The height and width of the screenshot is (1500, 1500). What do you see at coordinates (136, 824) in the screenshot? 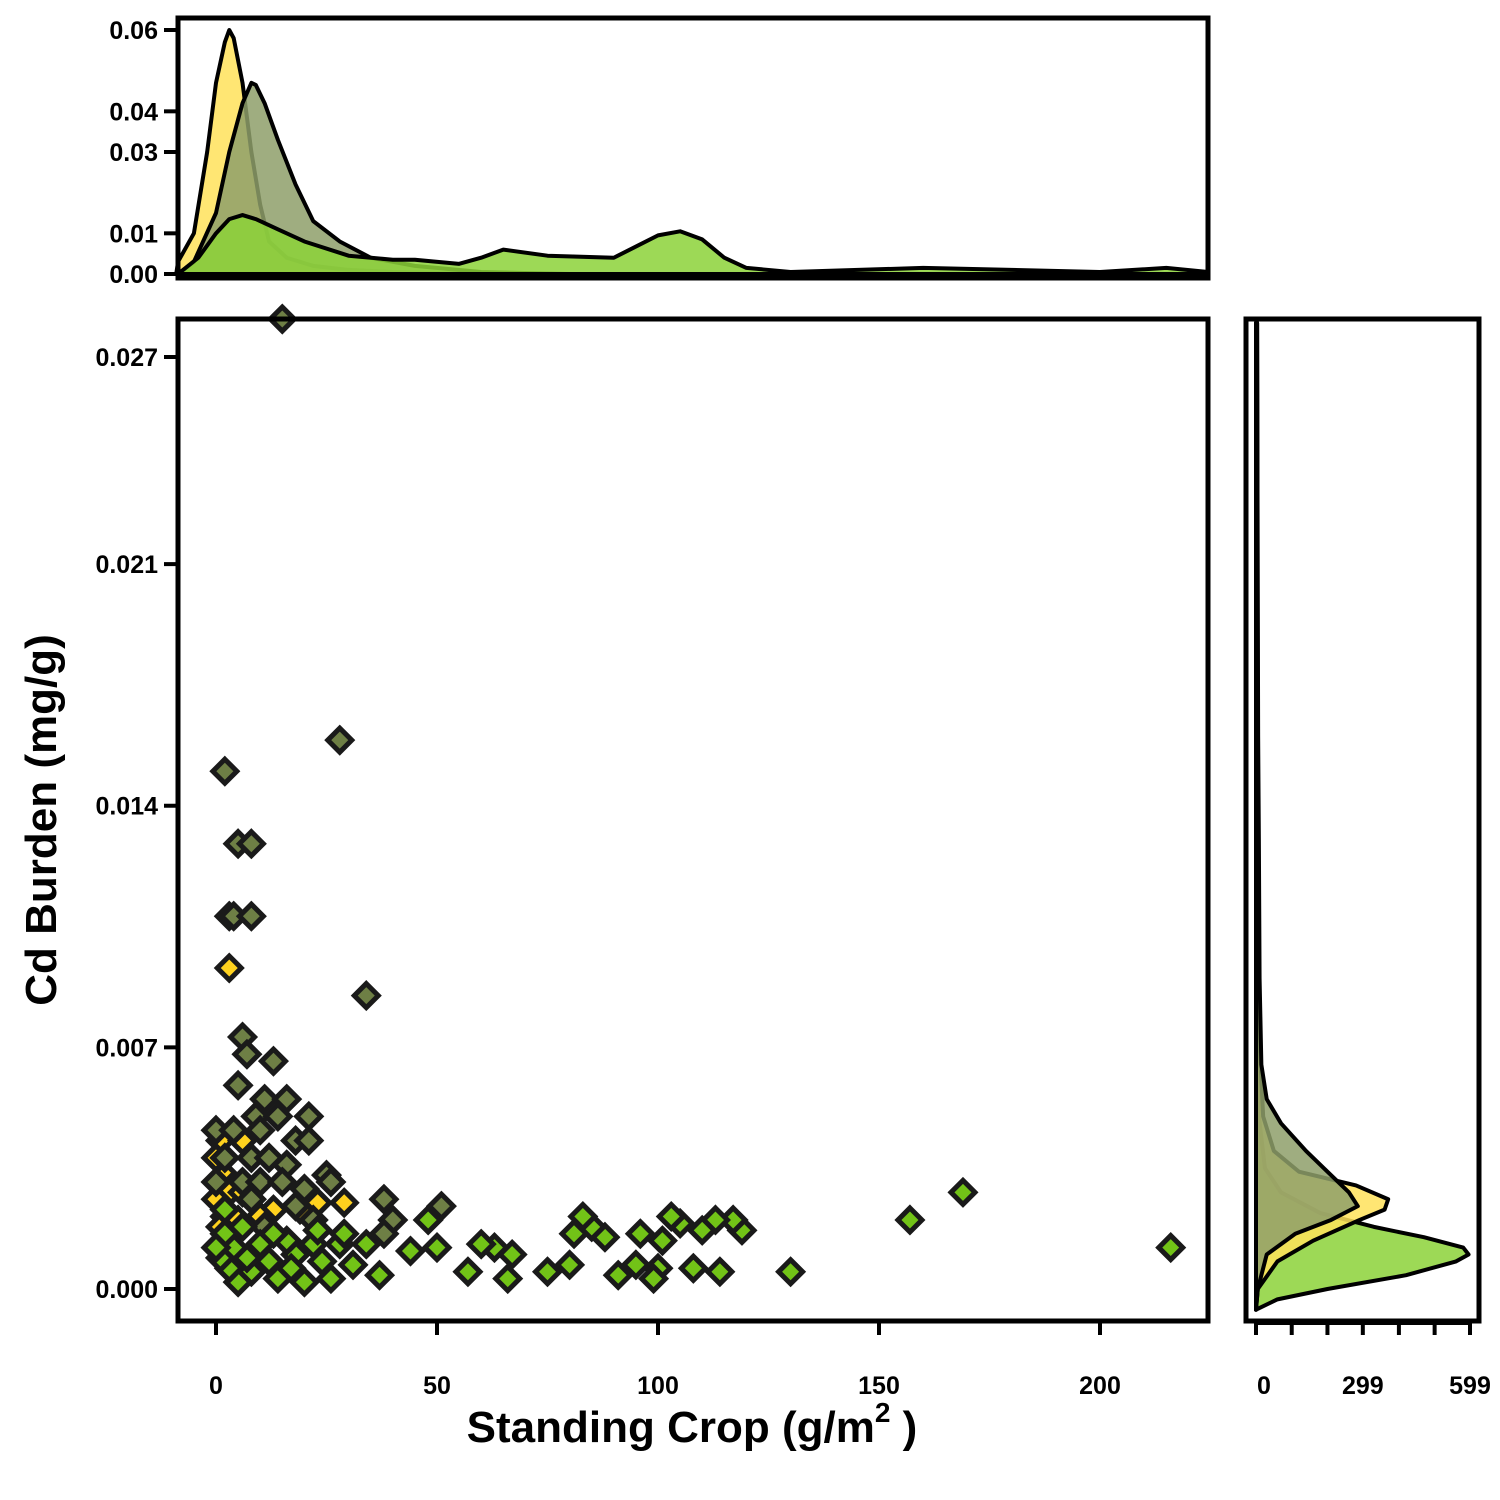
I see `y-axis: 0.000 0.007 0.014 0.021 0.027` at bounding box center [136, 824].